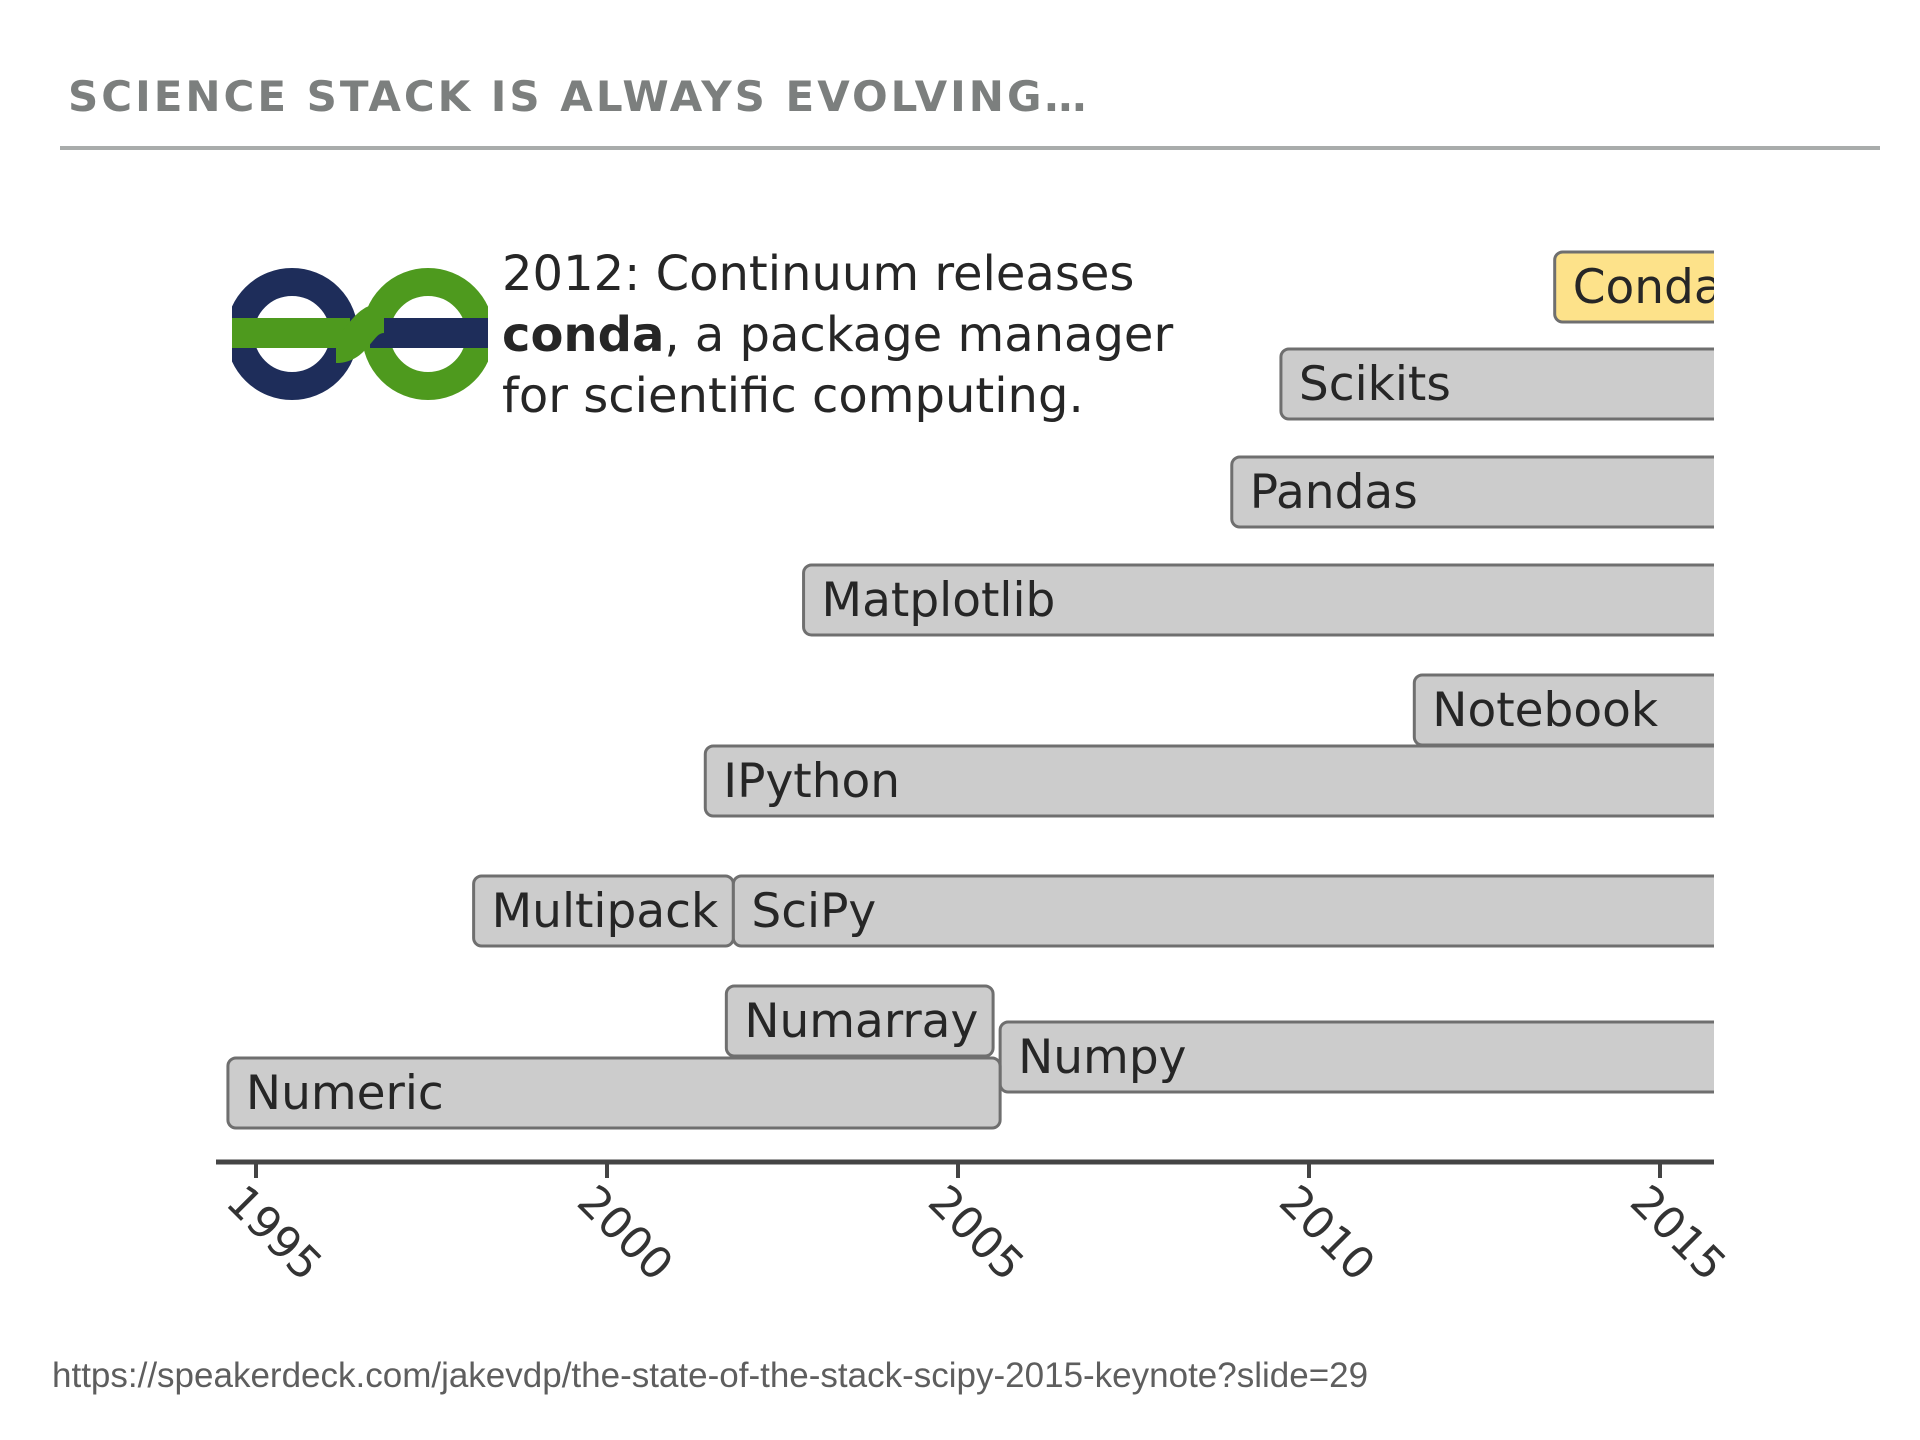  I want to click on timeline-label-numeric: Numeric, so click(345, 1093).